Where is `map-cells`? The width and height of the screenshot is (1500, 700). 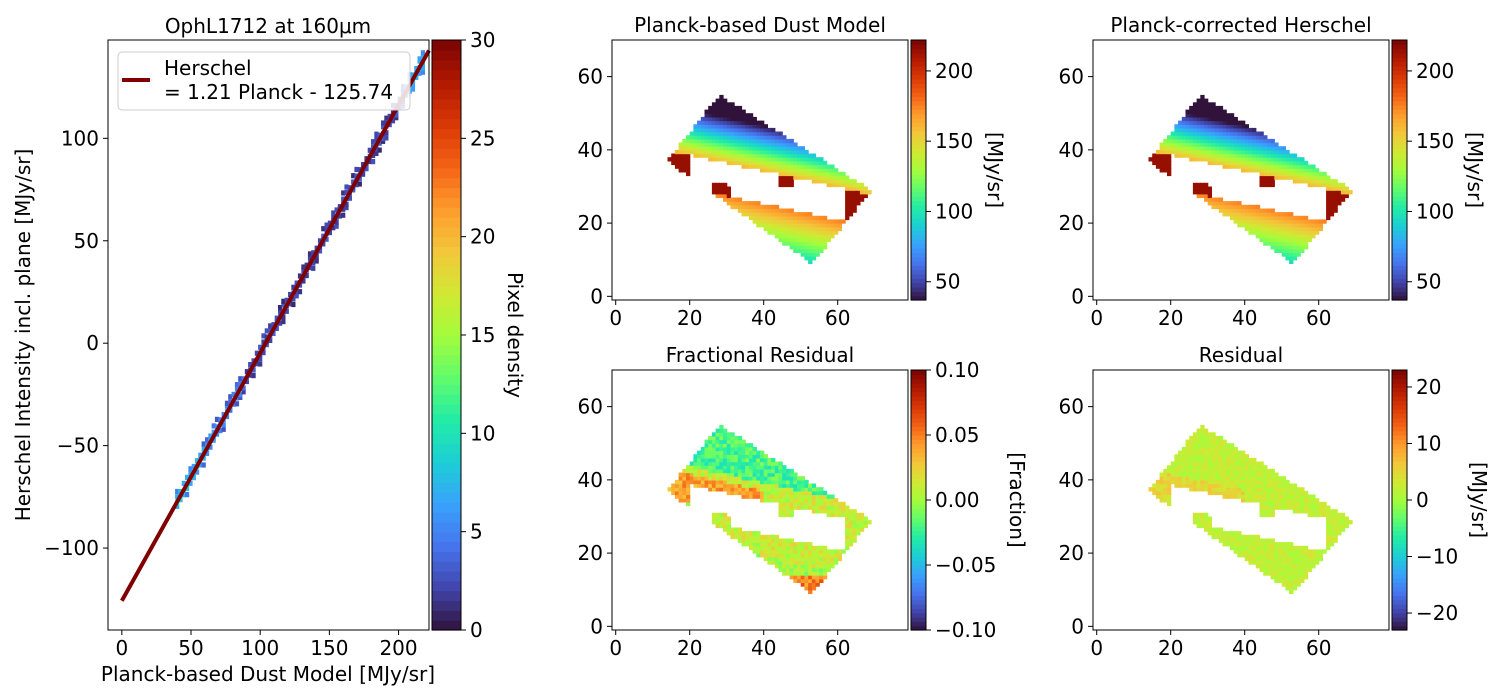 map-cells is located at coordinates (1250, 179).